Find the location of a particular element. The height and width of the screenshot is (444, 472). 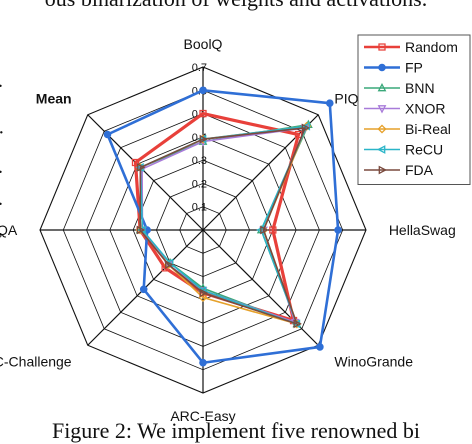

category-label: HellaSwag is located at coordinates (422, 230).